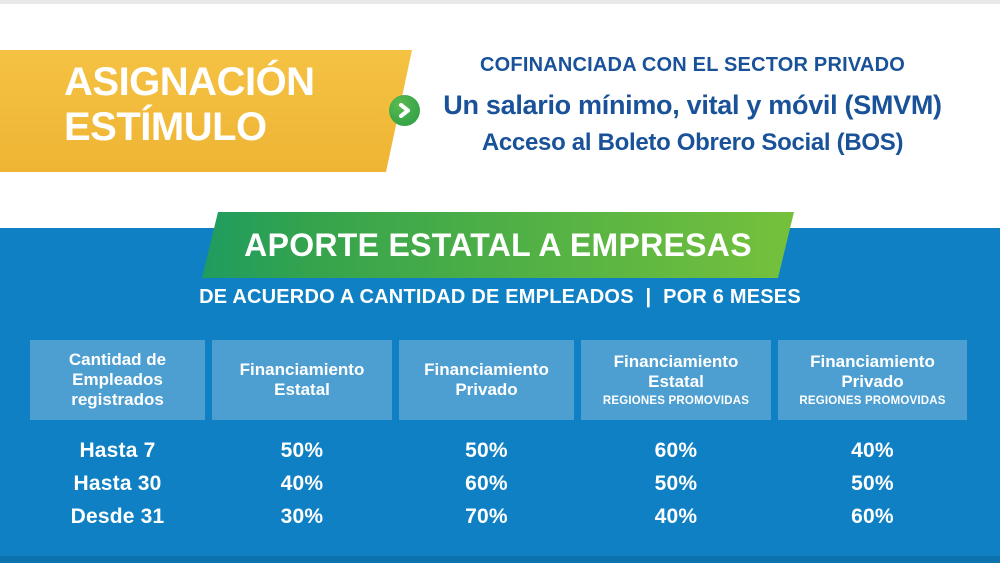 The height and width of the screenshot is (563, 1000). Describe the element at coordinates (498, 427) in the screenshot. I see `table-header-gap` at that location.